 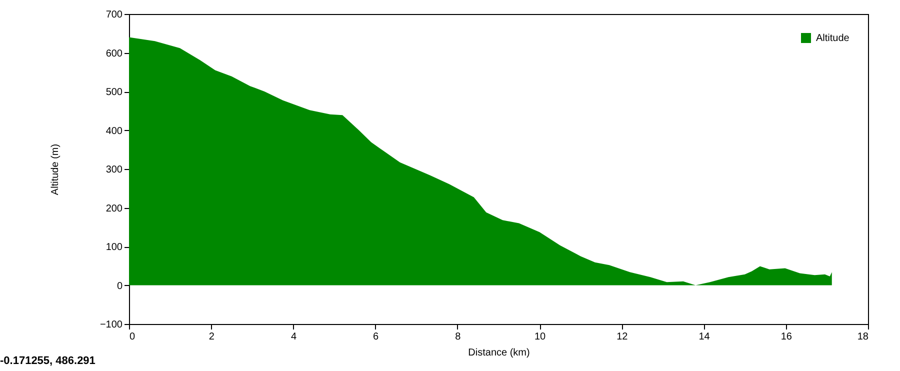 What do you see at coordinates (114, 247) in the screenshot?
I see `y-tick-label: 100` at bounding box center [114, 247].